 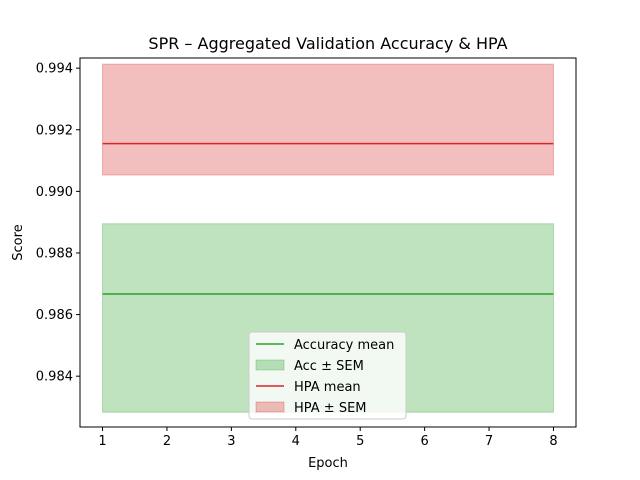 I want to click on y-tick-label: 0.986, so click(x=54, y=315).